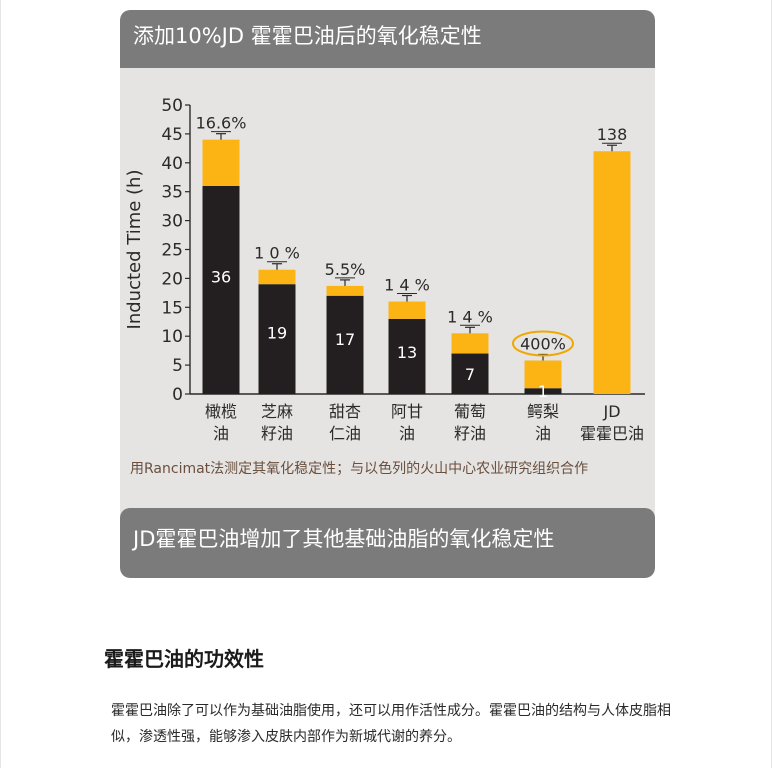 The image size is (772, 768). What do you see at coordinates (345, 411) in the screenshot?
I see `category-label: 甜杏` at bounding box center [345, 411].